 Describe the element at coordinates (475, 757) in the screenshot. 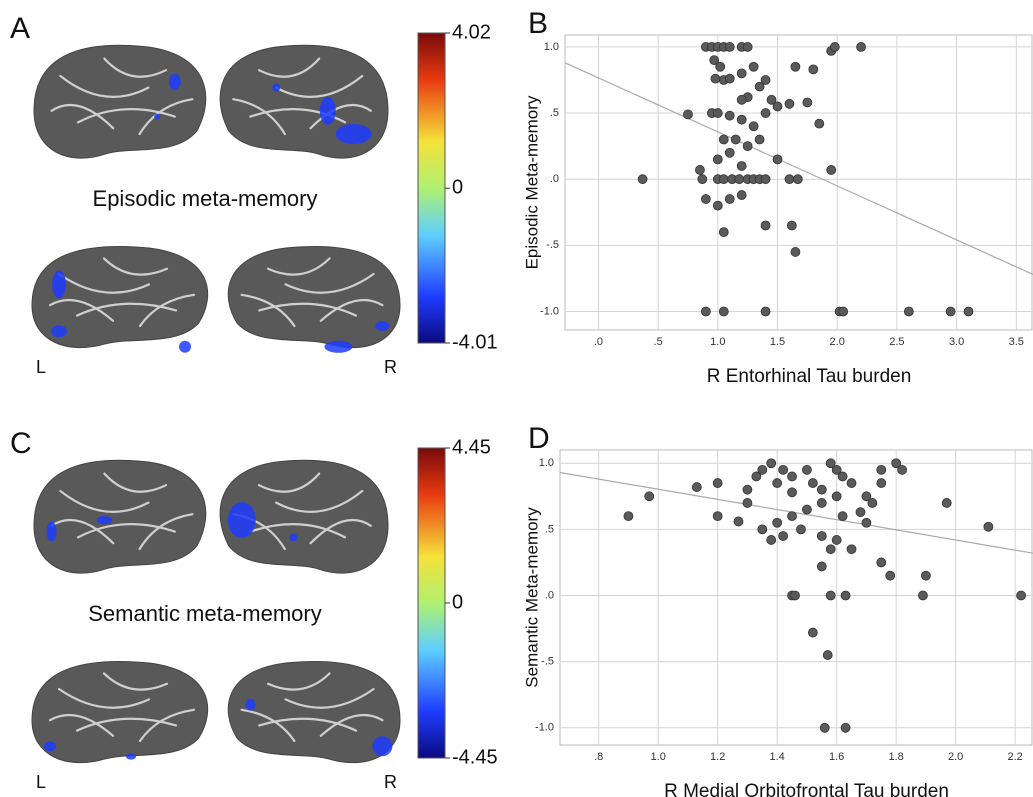

I see `colorbar-tick-label: -4.45` at that location.